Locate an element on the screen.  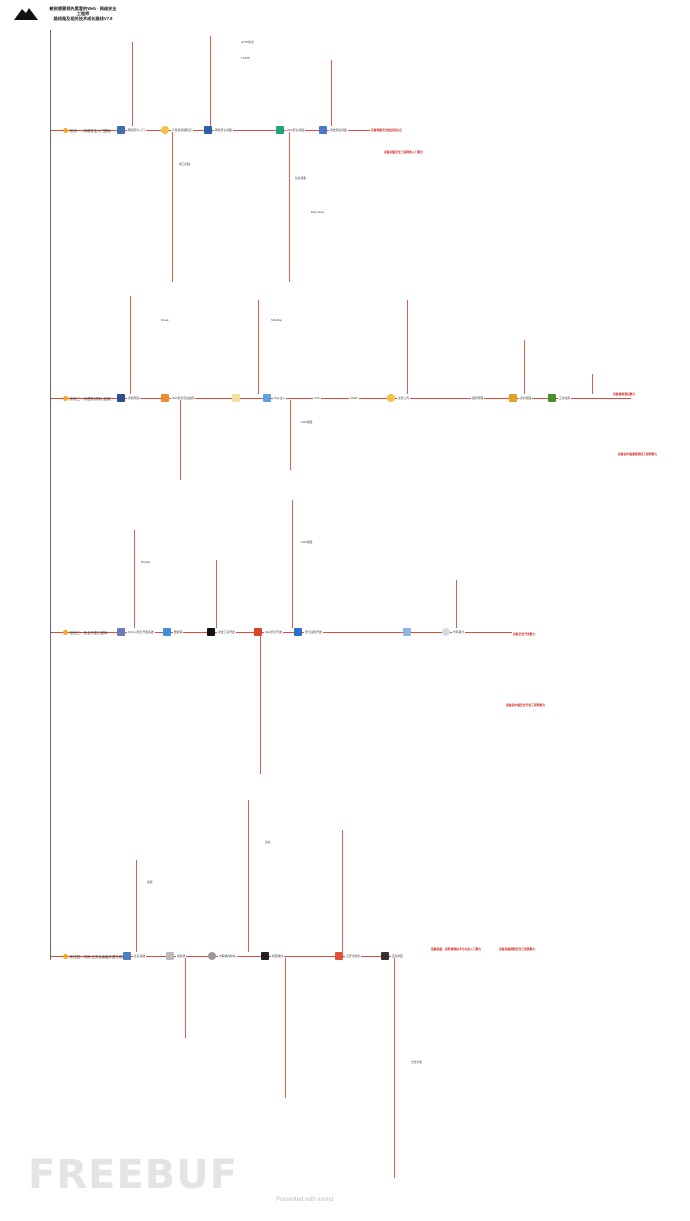
stage-3-bullet-icon is located at coordinates (65, 632).